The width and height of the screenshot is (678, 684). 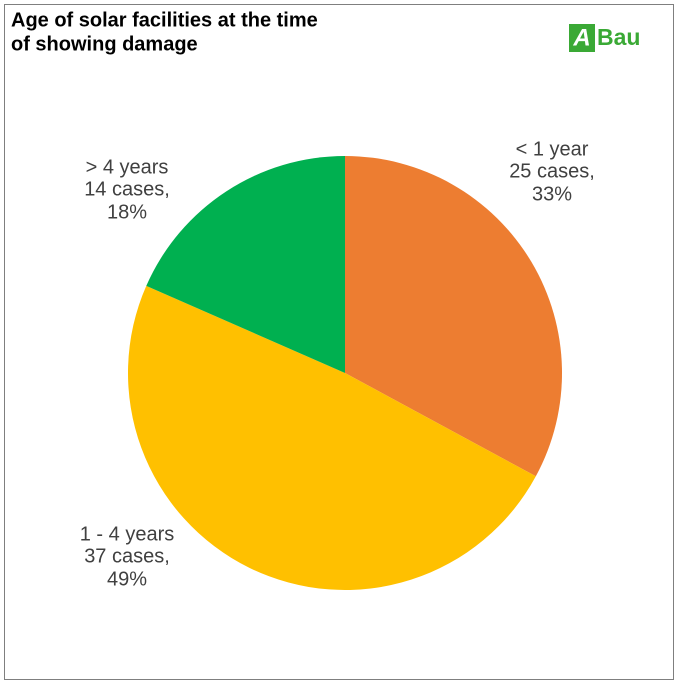 What do you see at coordinates (104, 44) in the screenshot?
I see `chart-title: of showing damage` at bounding box center [104, 44].